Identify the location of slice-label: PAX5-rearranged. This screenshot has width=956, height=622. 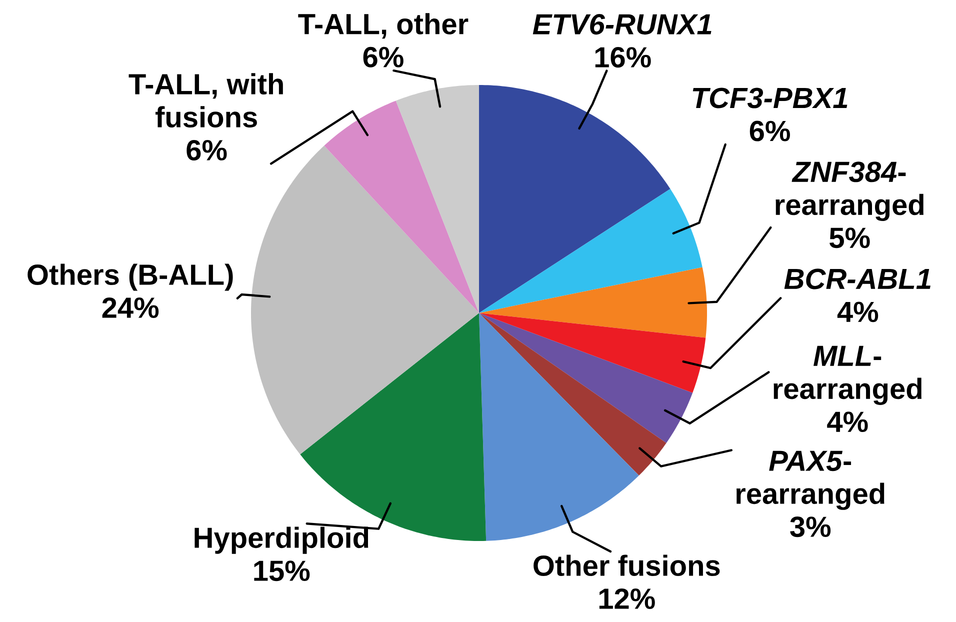
(810, 480).